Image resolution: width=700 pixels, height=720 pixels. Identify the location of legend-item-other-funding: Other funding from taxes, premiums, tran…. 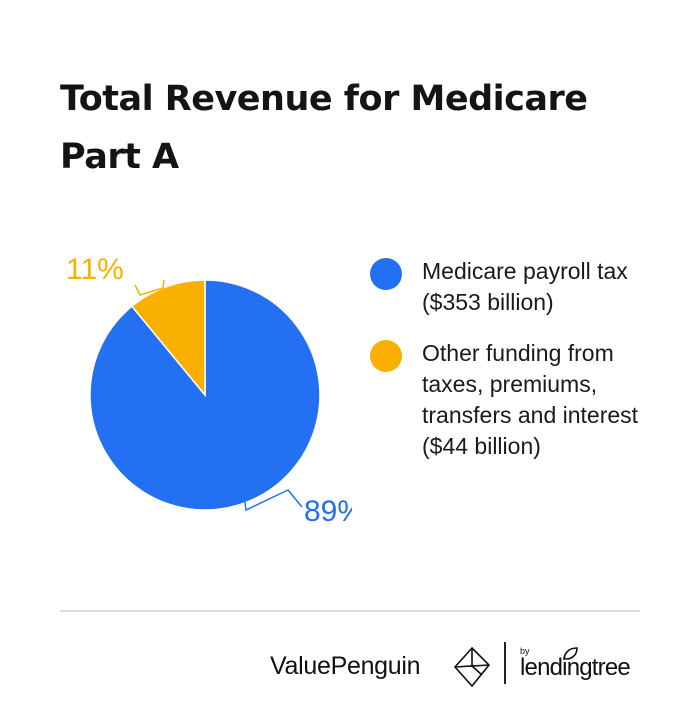
(520, 400).